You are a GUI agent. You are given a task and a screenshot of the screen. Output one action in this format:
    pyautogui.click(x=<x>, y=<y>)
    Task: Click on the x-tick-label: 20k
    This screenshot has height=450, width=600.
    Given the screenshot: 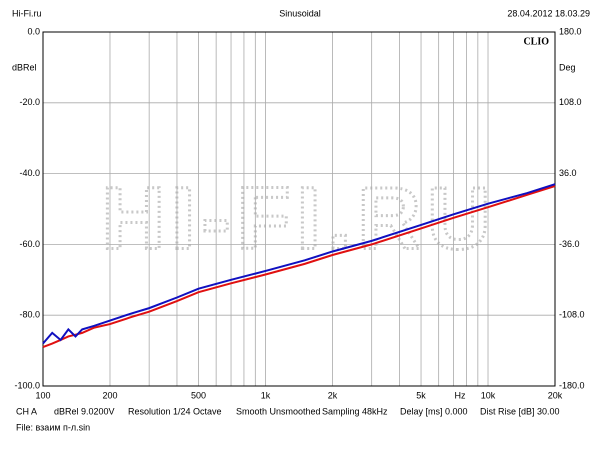 What is the action you would take?
    pyautogui.click(x=555, y=395)
    